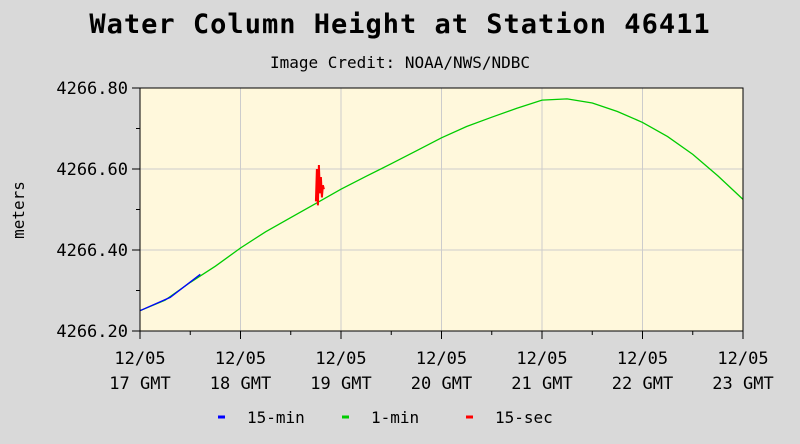 This screenshot has width=800, height=444. Describe the element at coordinates (92, 89) in the screenshot. I see `y-tick-label: 4266.80` at that location.